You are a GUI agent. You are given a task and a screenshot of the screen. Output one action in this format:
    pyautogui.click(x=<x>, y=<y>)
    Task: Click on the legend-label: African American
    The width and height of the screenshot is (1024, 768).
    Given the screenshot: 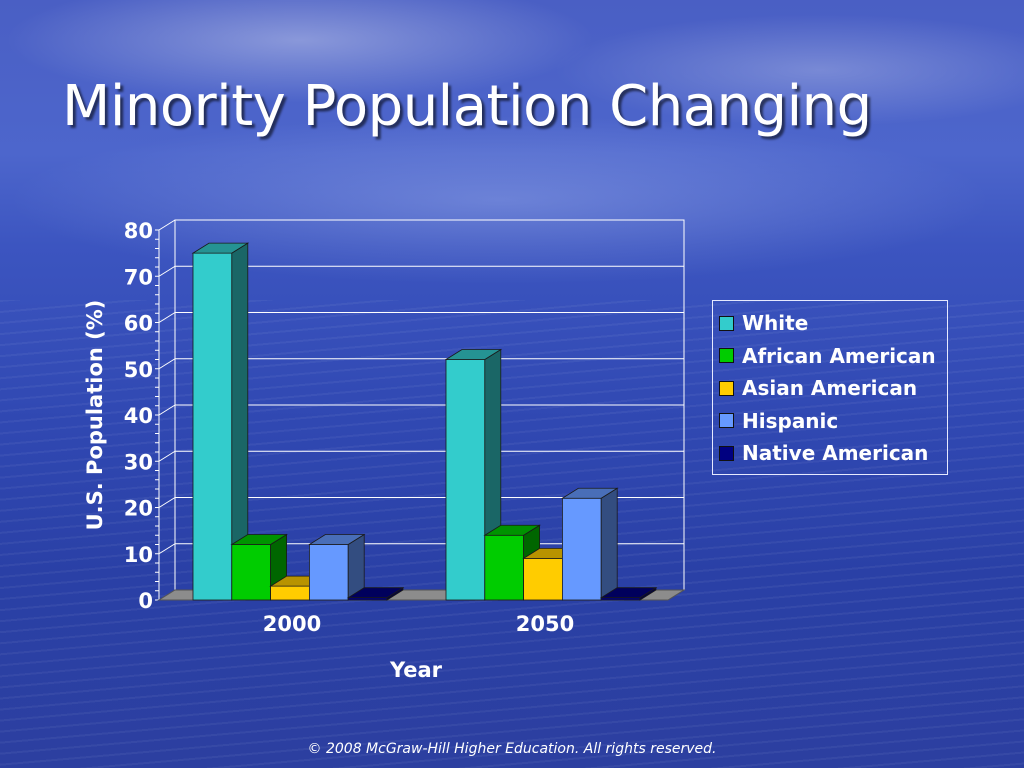 What is the action you would take?
    pyautogui.click(x=839, y=355)
    